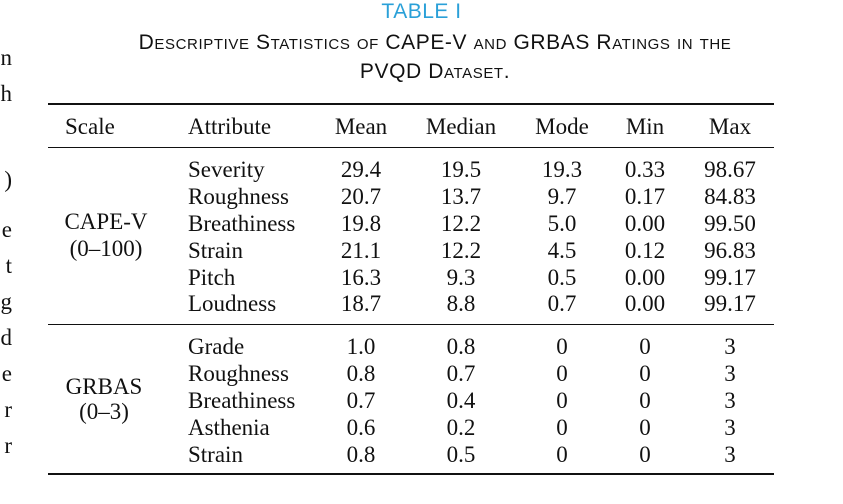  I want to click on header-rule, so click(411, 147).